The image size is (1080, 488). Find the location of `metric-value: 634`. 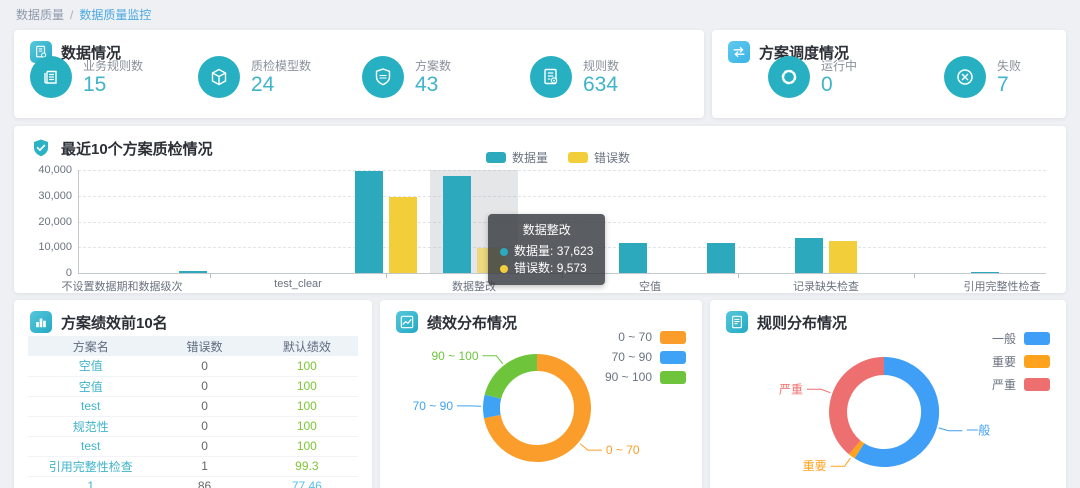

metric-value: 634 is located at coordinates (601, 84).